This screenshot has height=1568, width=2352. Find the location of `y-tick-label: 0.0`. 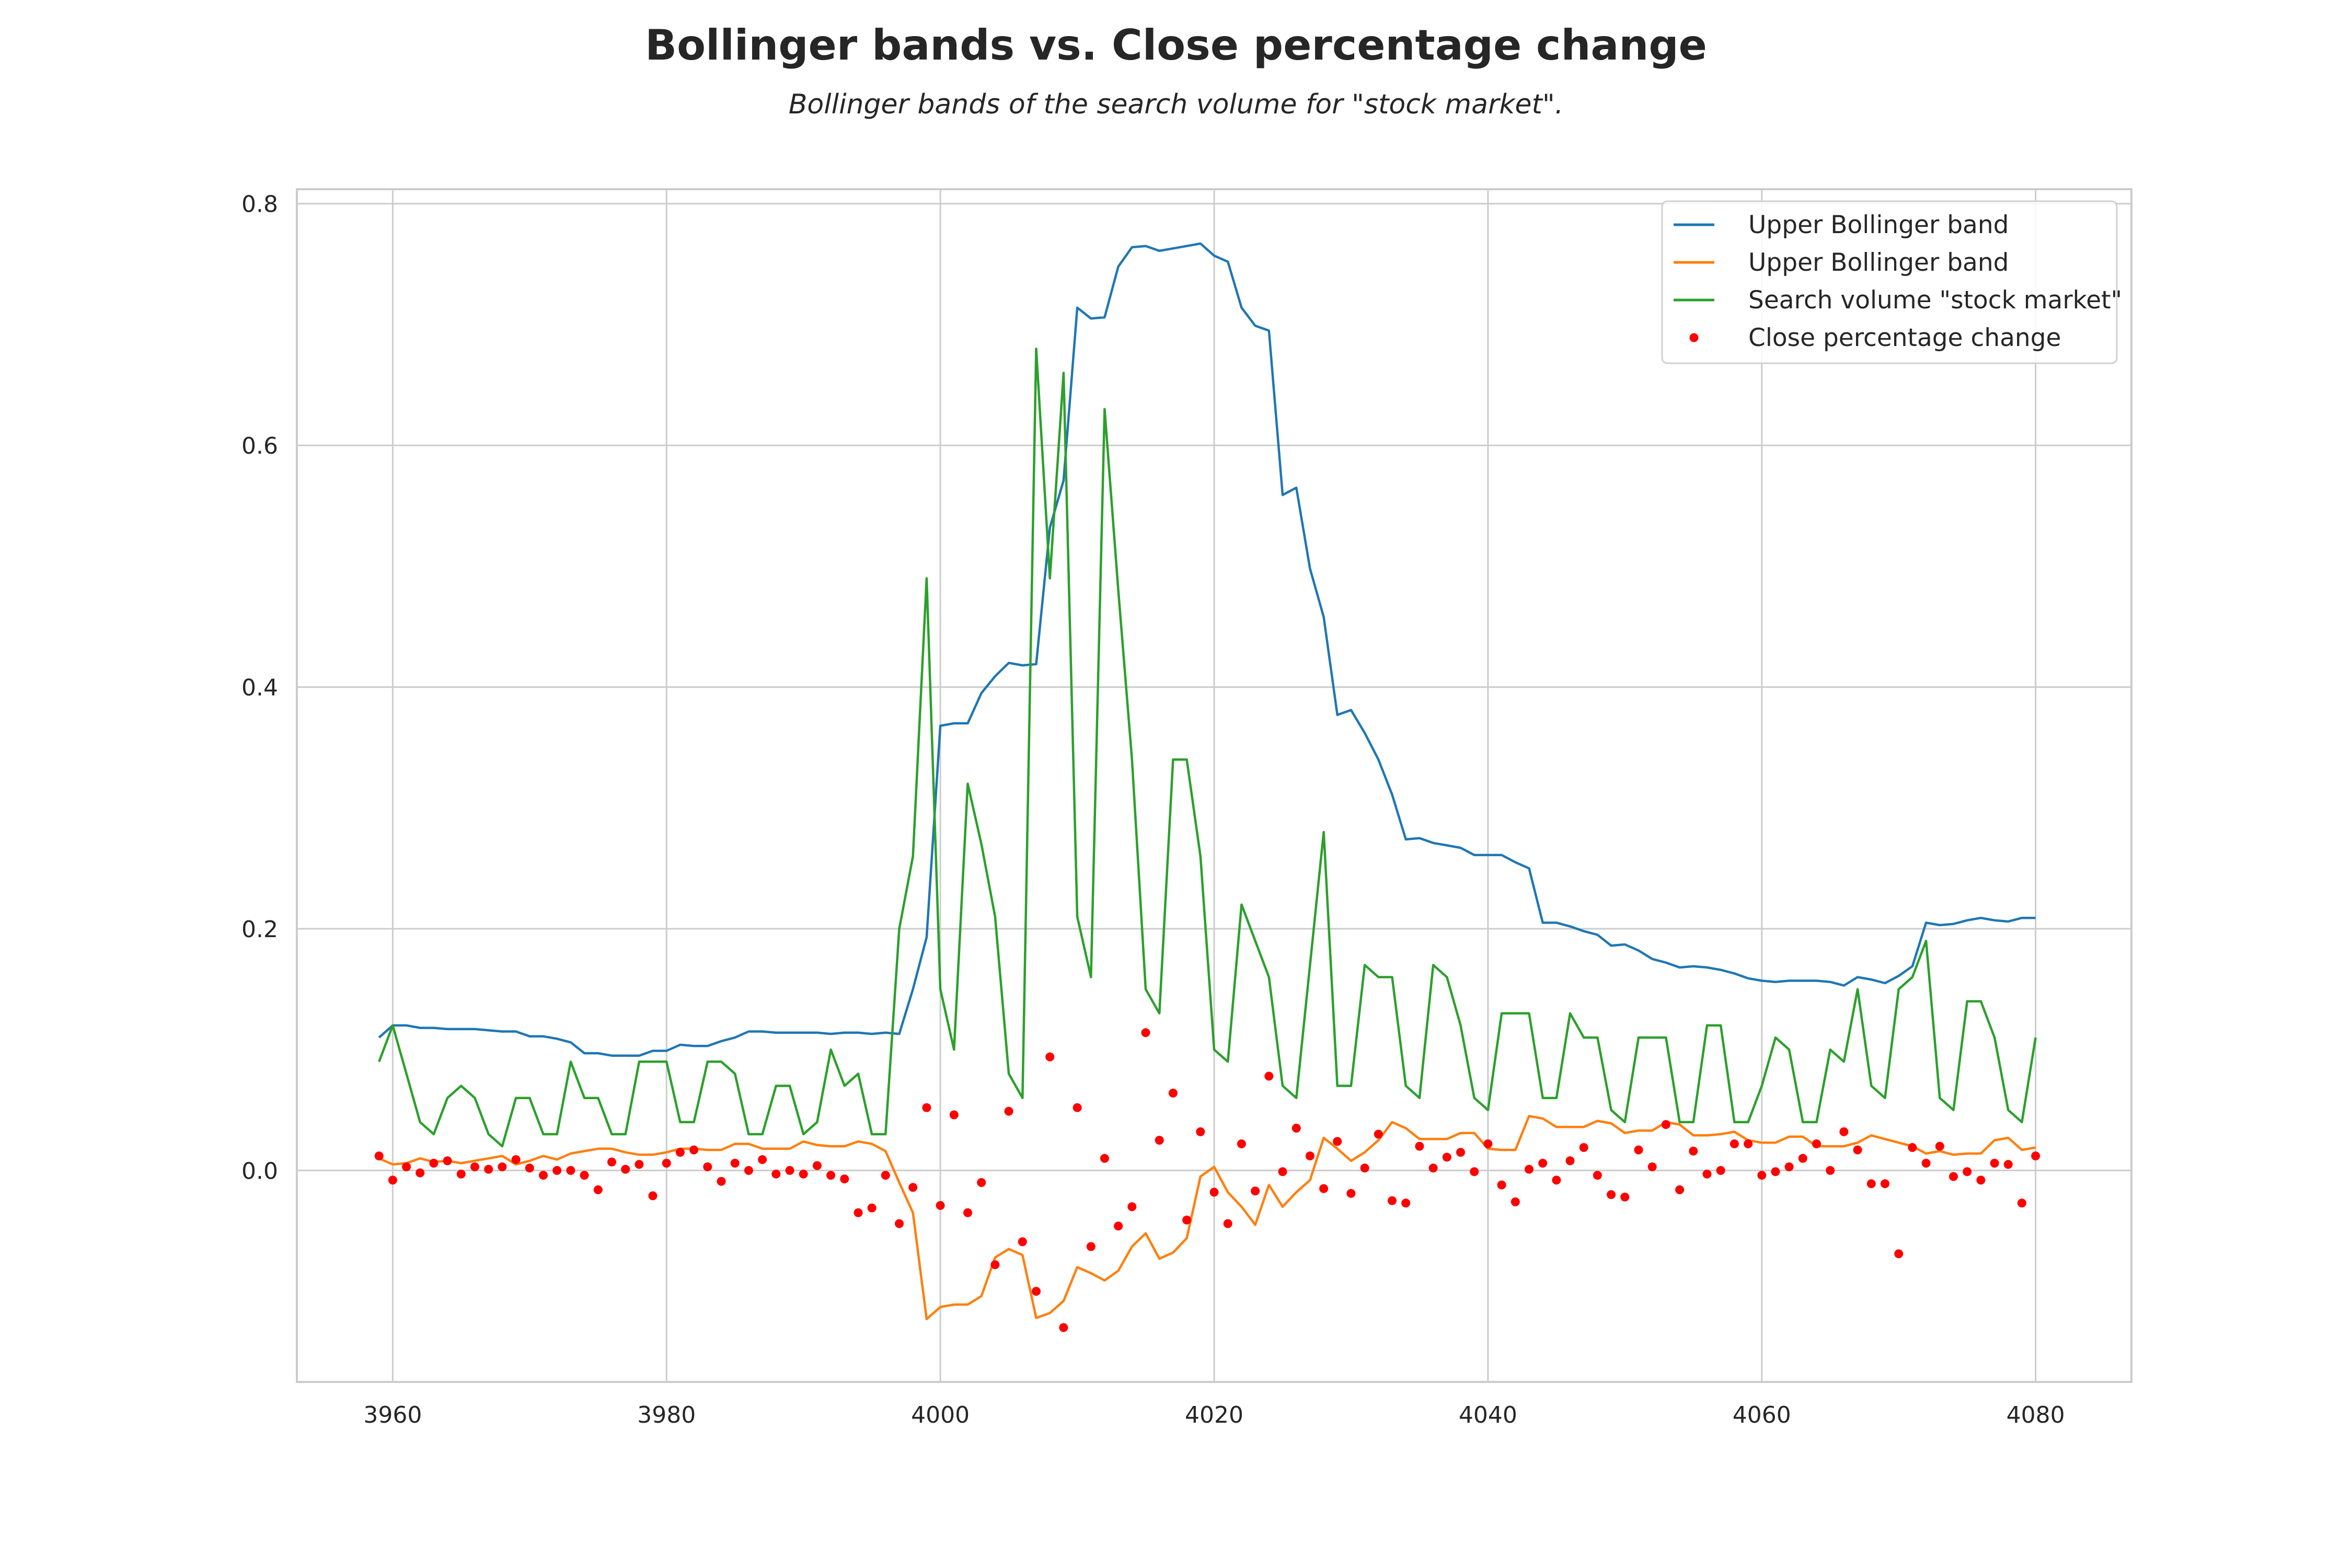

y-tick-label: 0.0 is located at coordinates (259, 1171).